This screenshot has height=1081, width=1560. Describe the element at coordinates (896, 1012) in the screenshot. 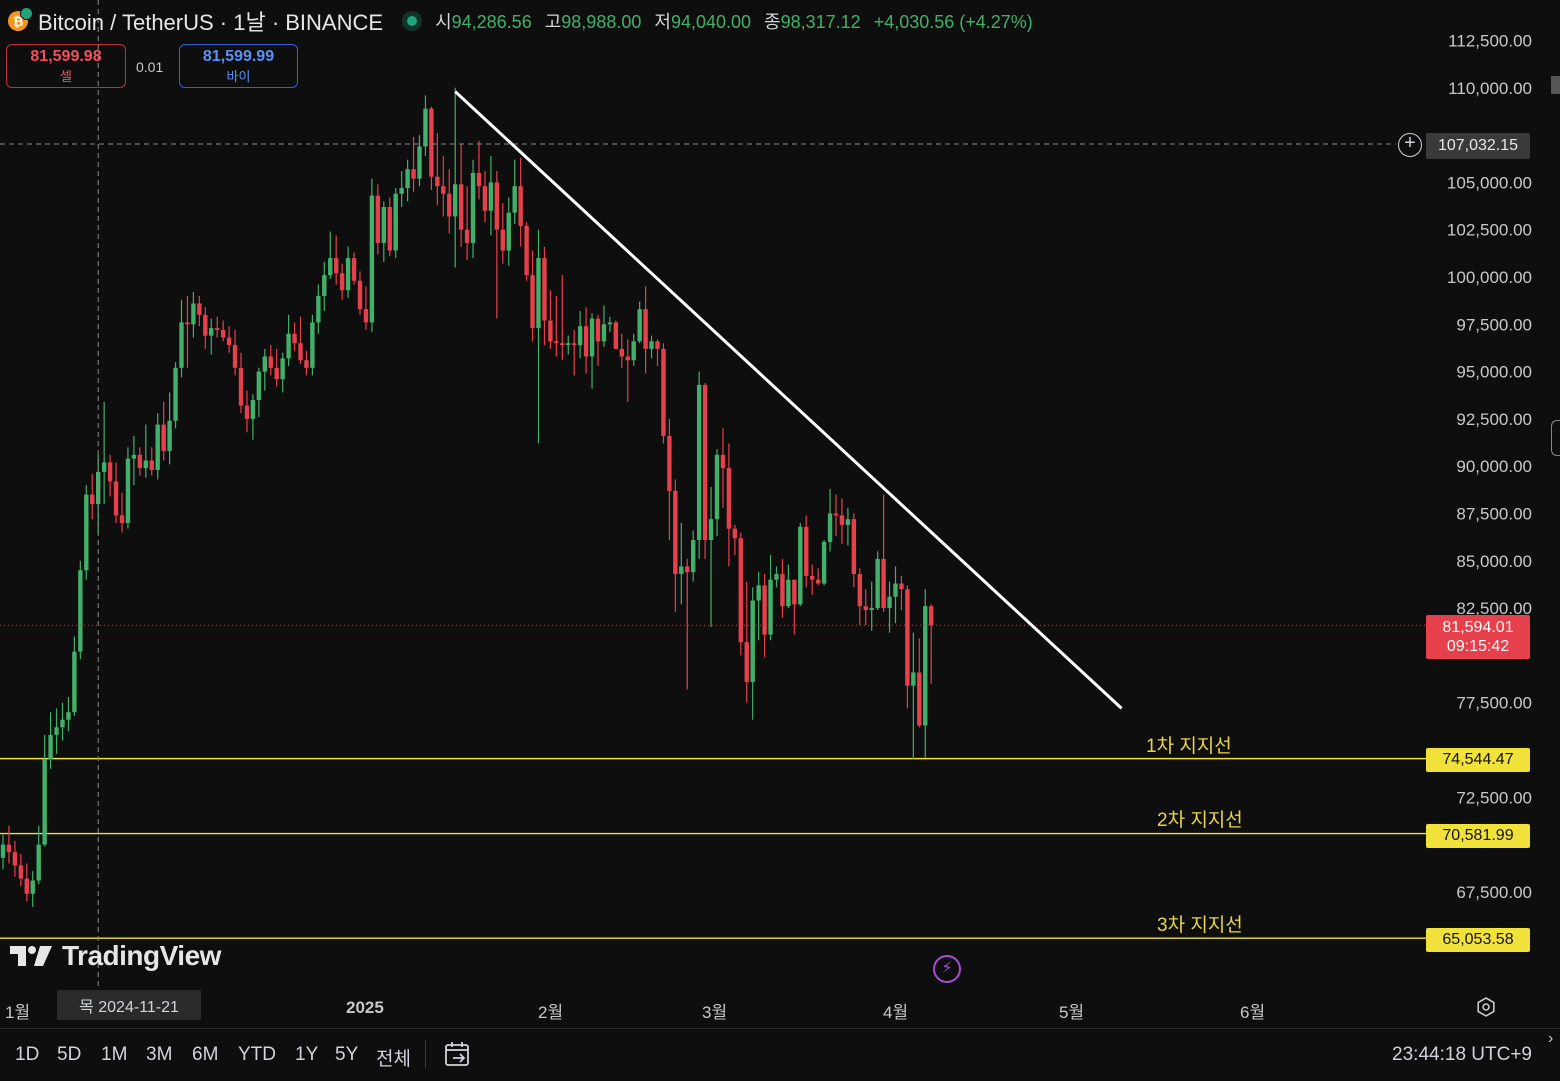

I see `x-label-apr: 4월` at that location.